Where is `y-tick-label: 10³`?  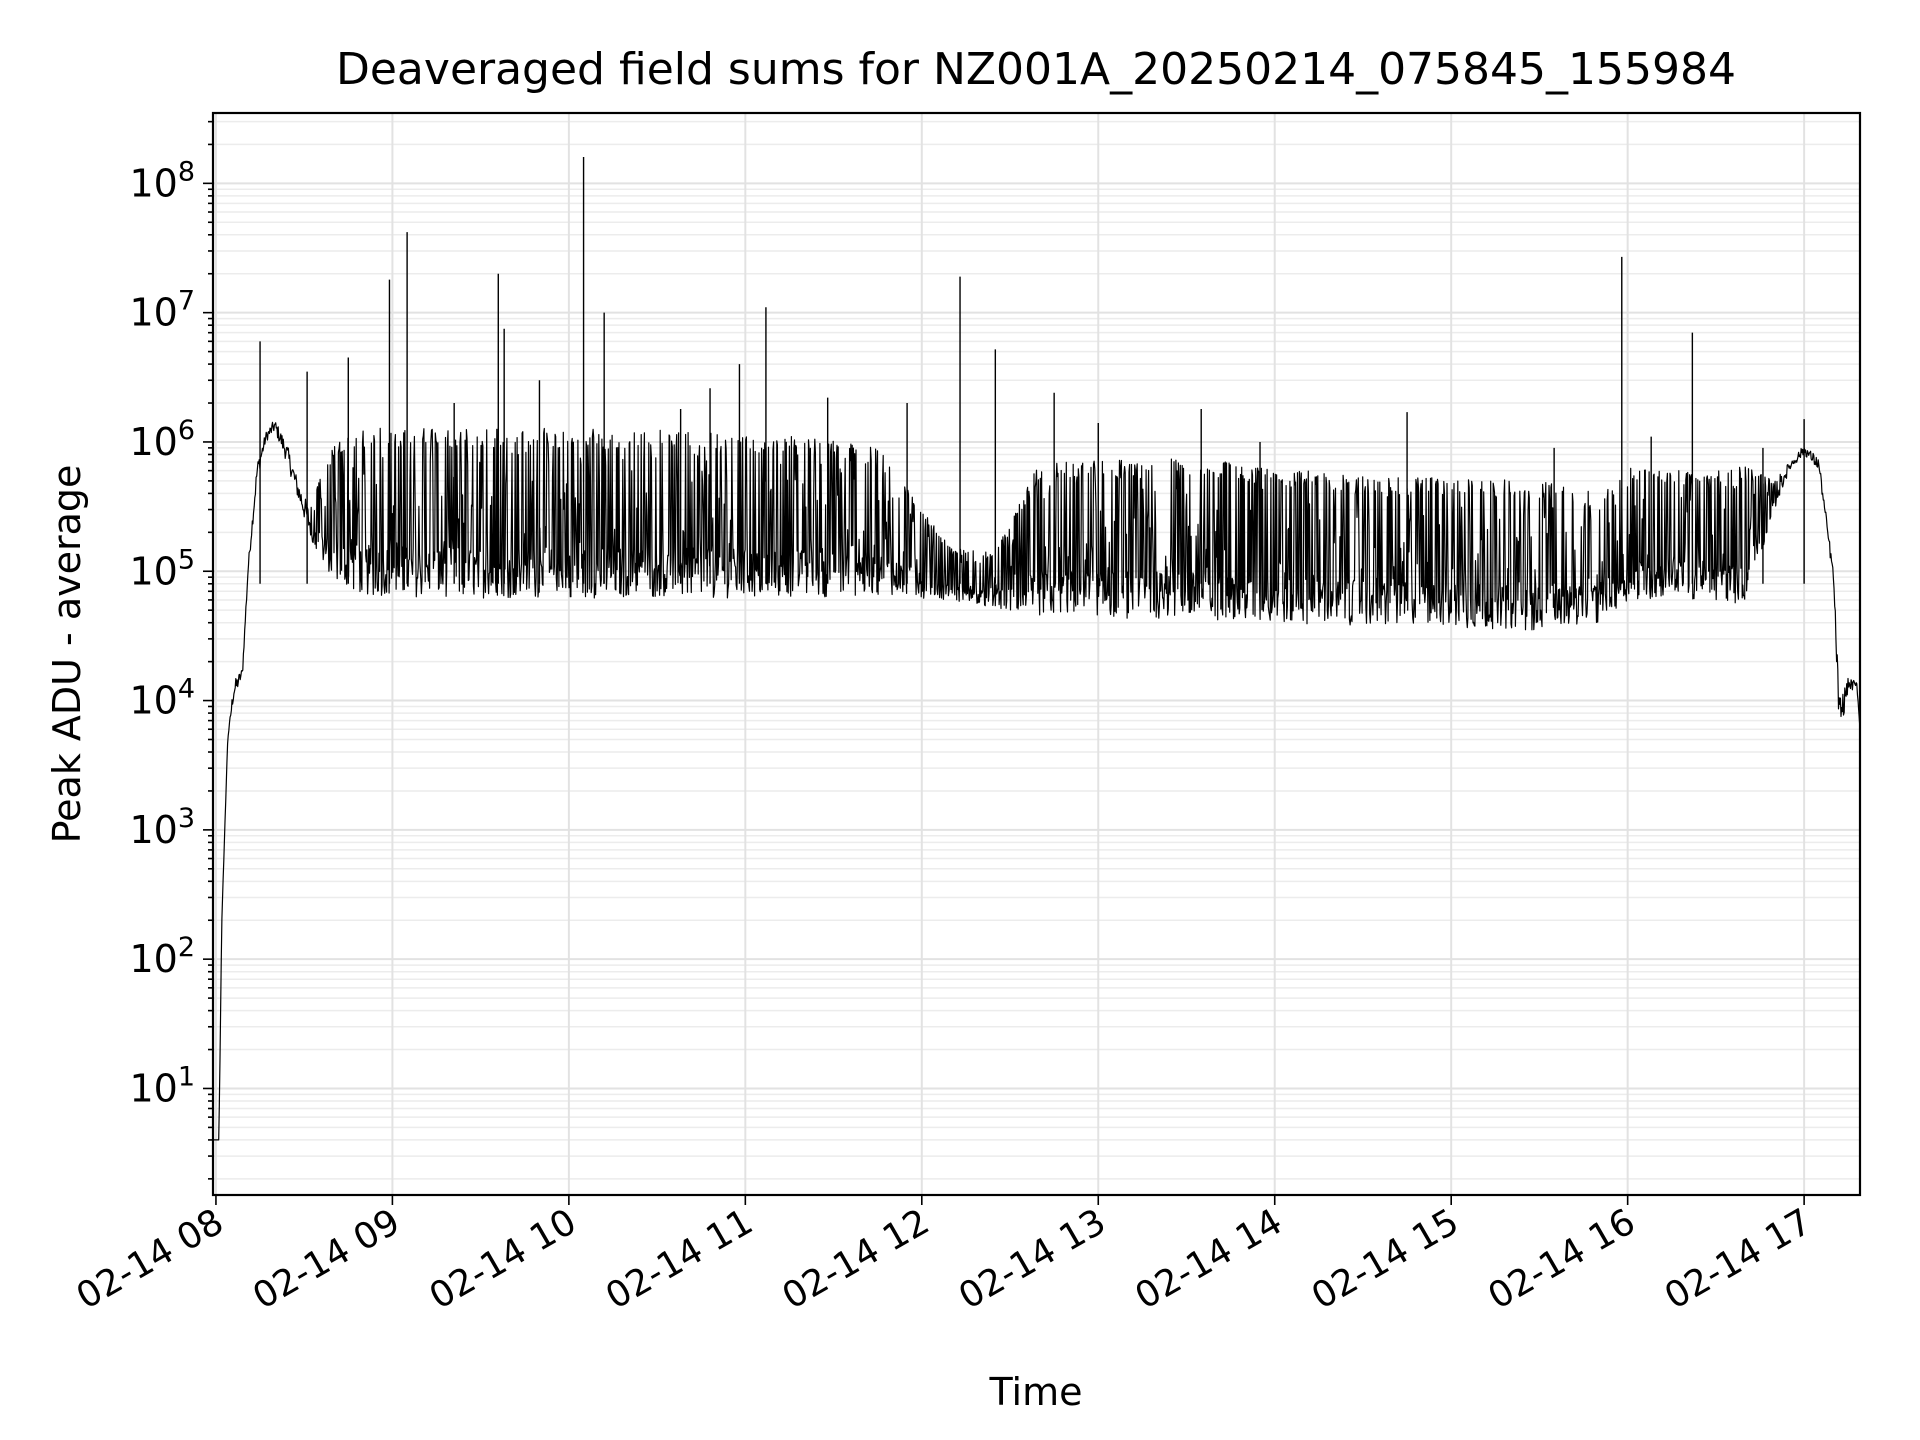 y-tick-label: 10³ is located at coordinates (162, 827).